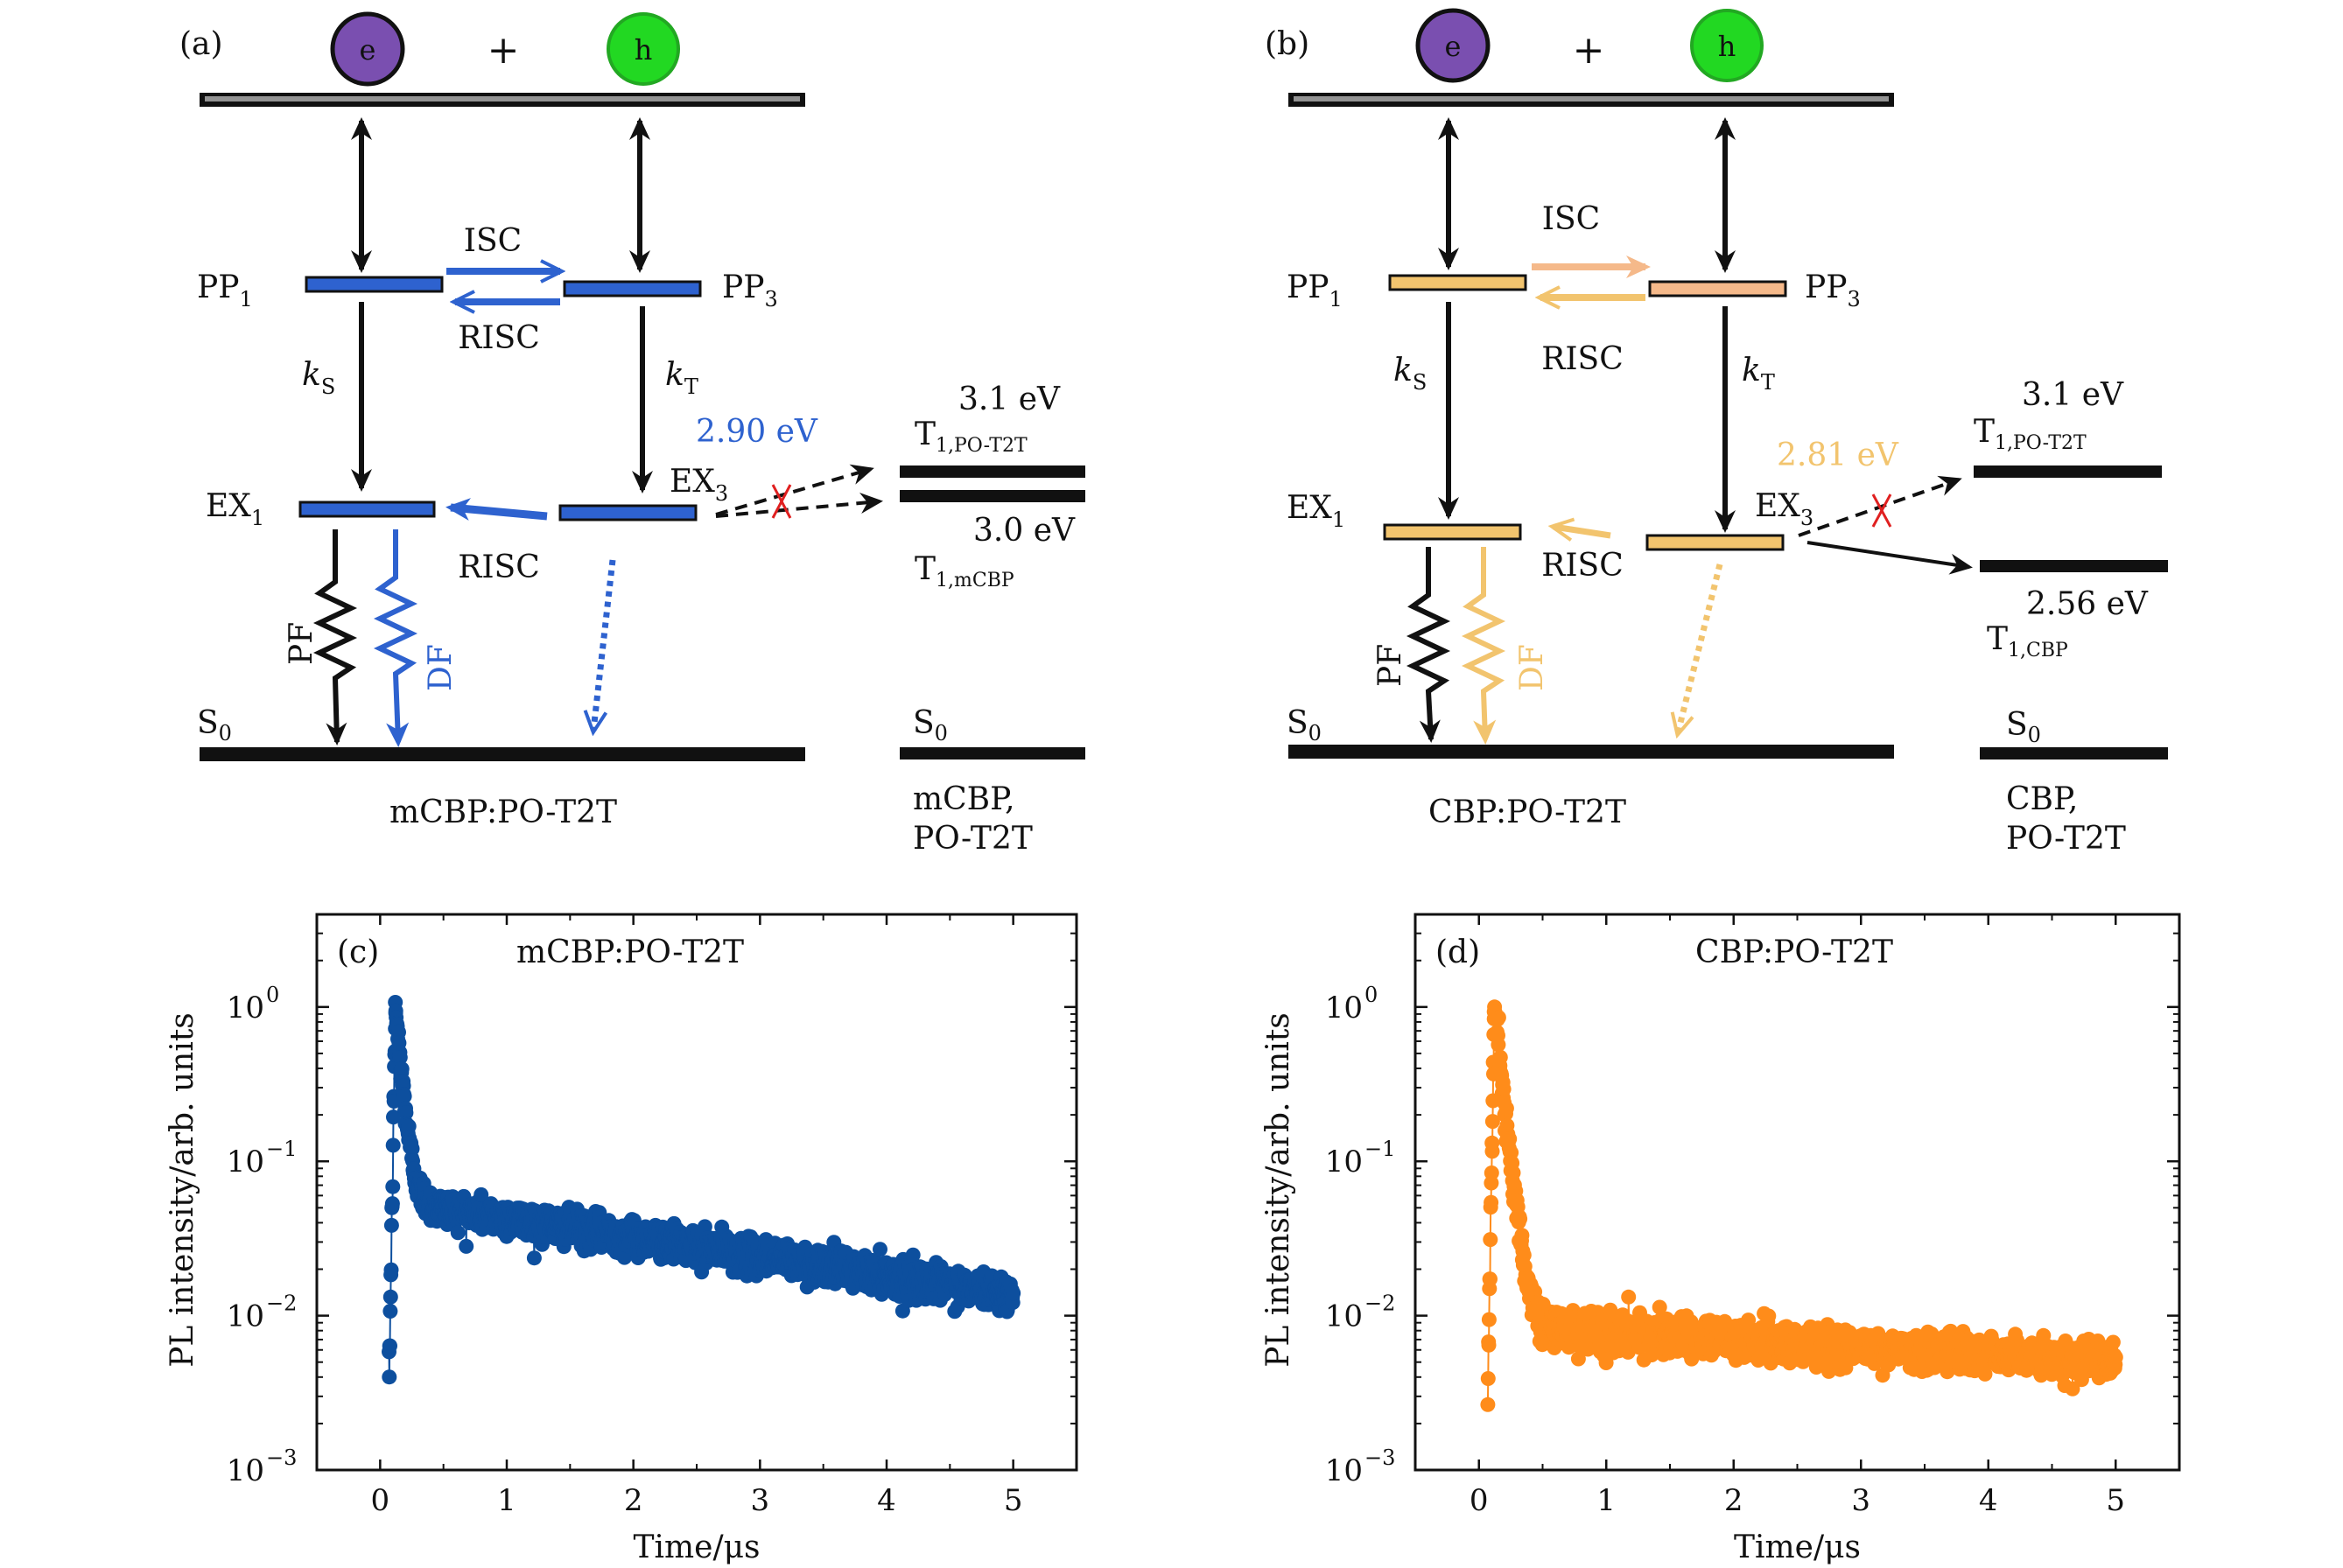  I want to click on y-tick-exponent: 0, so click(1371, 995).